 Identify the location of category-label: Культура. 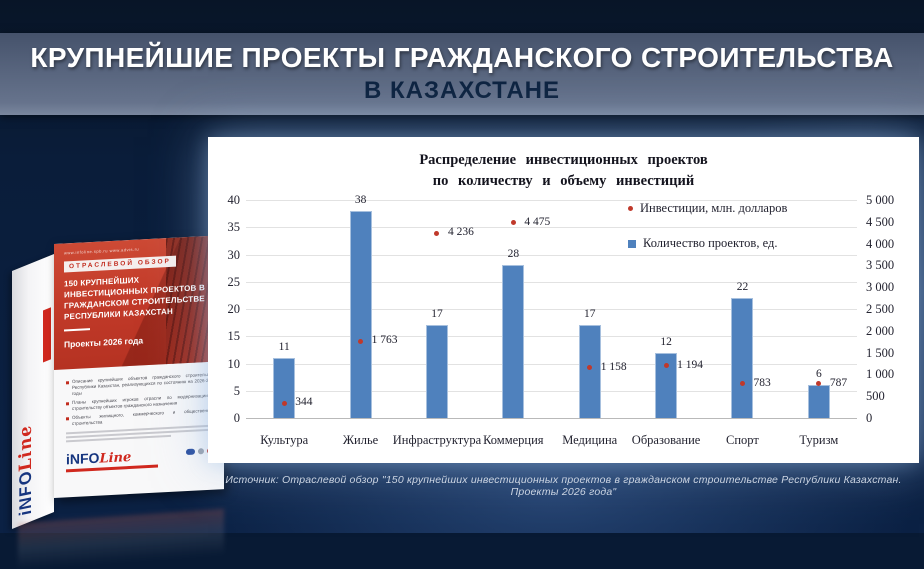
(284, 440).